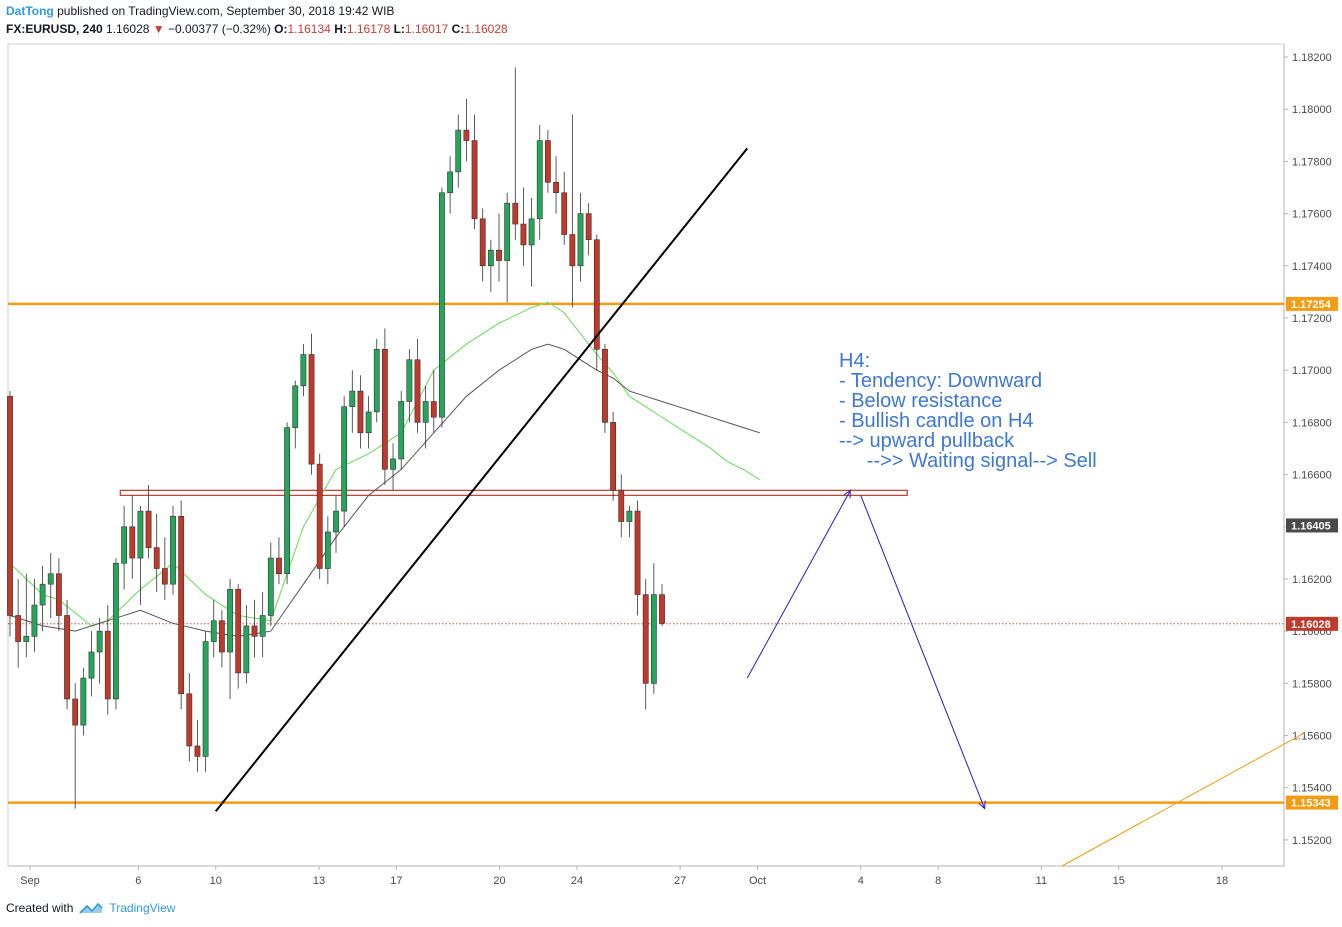 The image size is (1342, 927). Describe the element at coordinates (340, 29) in the screenshot. I see `high-label: H:` at that location.